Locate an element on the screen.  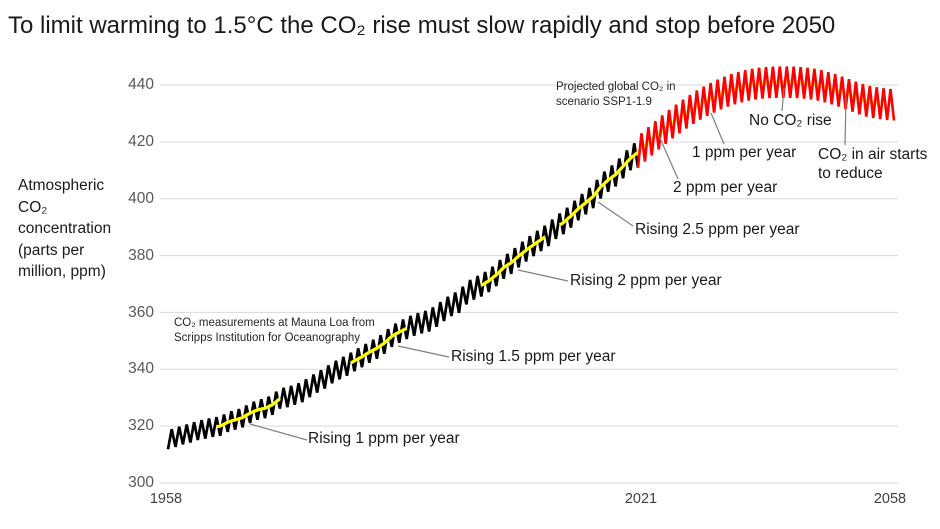
y-tick-400: 400 is located at coordinates (141, 198).